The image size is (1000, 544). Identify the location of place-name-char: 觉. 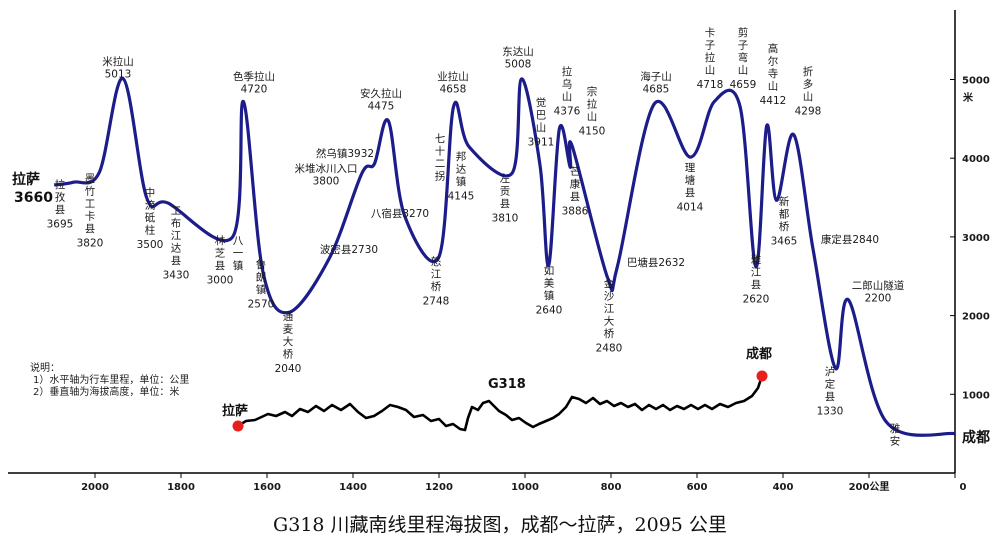
(541, 103).